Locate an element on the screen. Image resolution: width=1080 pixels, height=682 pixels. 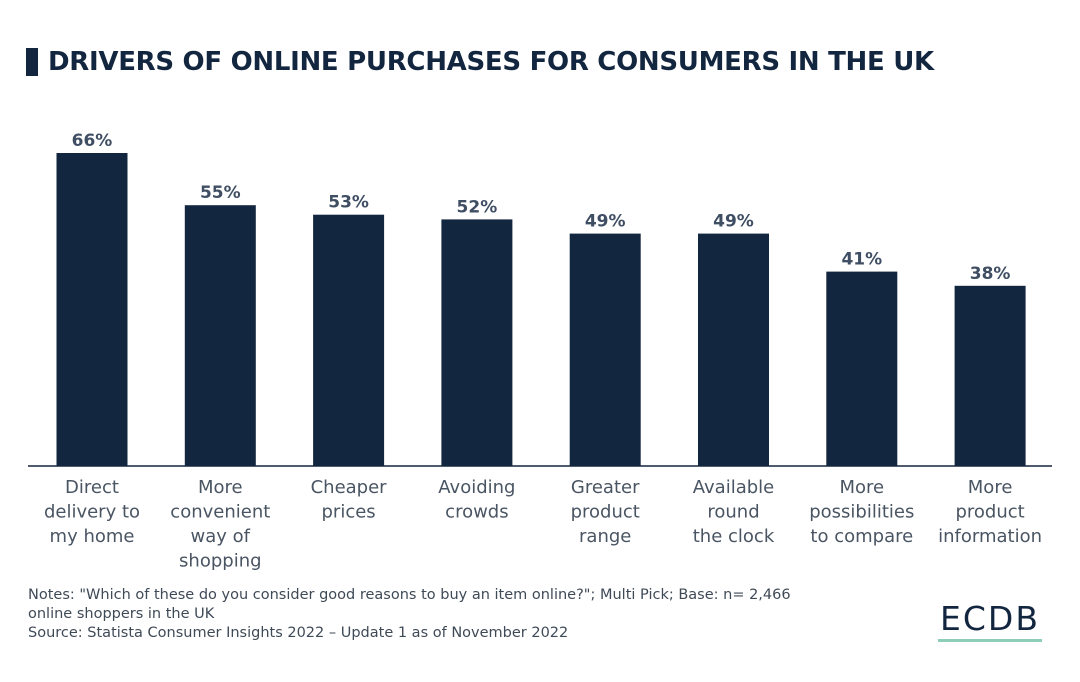
category-label-line: convenient is located at coordinates (220, 512).